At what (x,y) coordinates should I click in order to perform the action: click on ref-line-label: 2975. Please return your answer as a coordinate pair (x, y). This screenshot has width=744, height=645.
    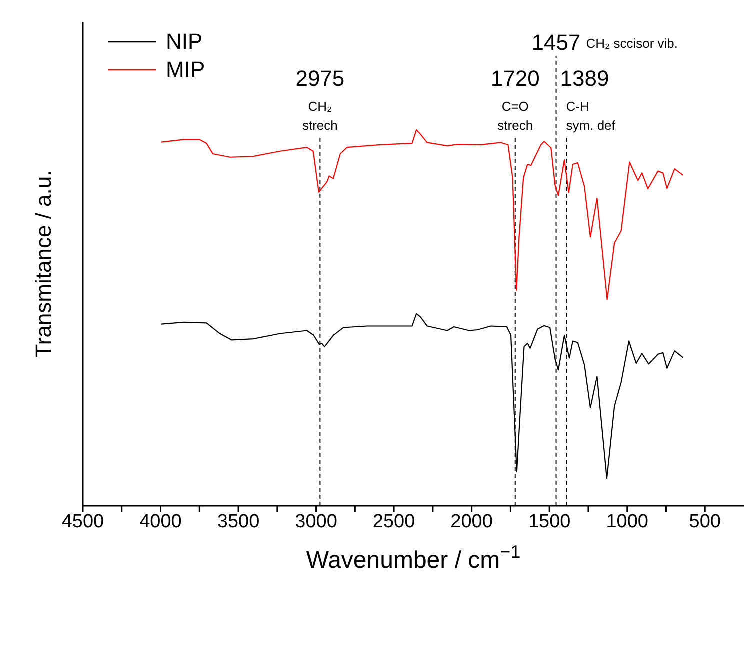
    Looking at the image, I should click on (320, 79).